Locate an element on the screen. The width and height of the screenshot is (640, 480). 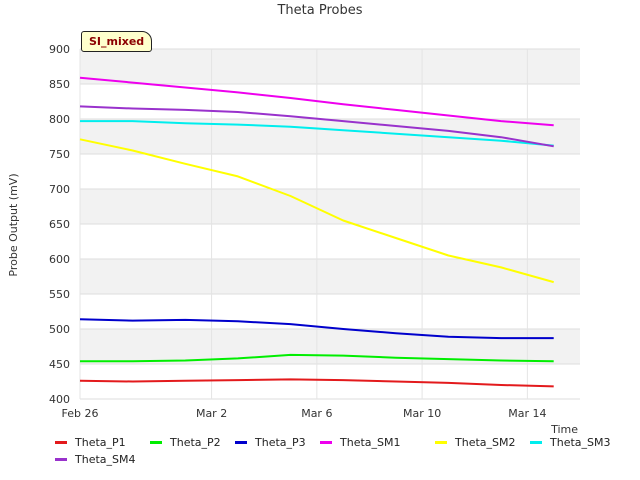
y-tick-label: 650 is located at coordinates (59, 224).